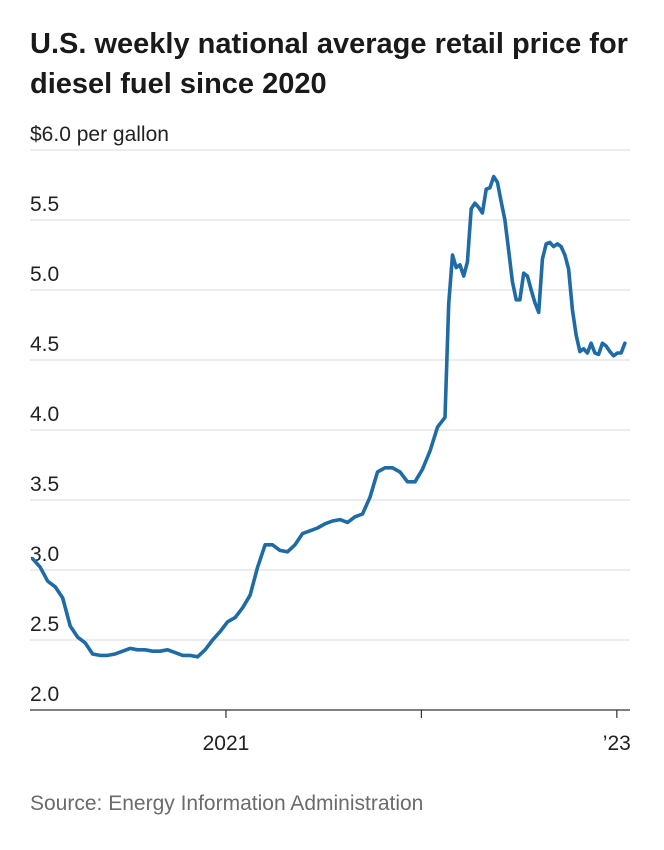 This screenshot has width=664, height=850. I want to click on x-tick-label: ’23, so click(617, 743).